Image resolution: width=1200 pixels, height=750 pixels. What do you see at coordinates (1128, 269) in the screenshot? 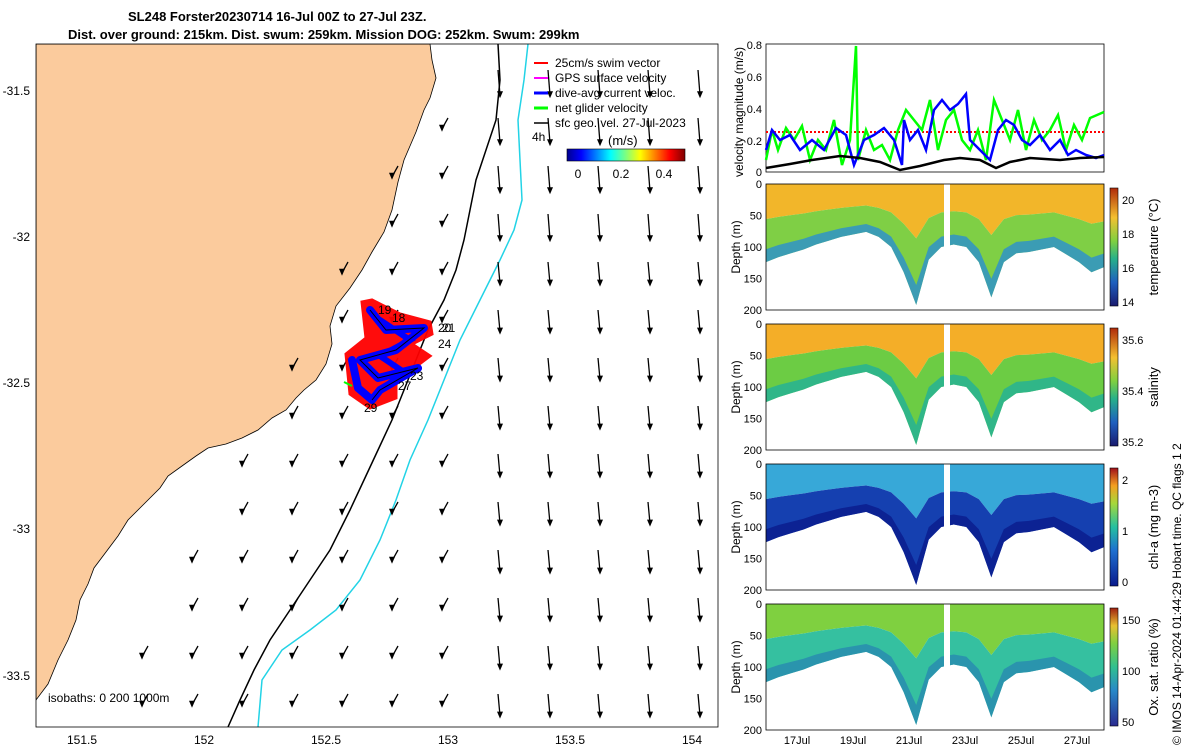
I see `colorbar-tick: 16` at bounding box center [1128, 269].